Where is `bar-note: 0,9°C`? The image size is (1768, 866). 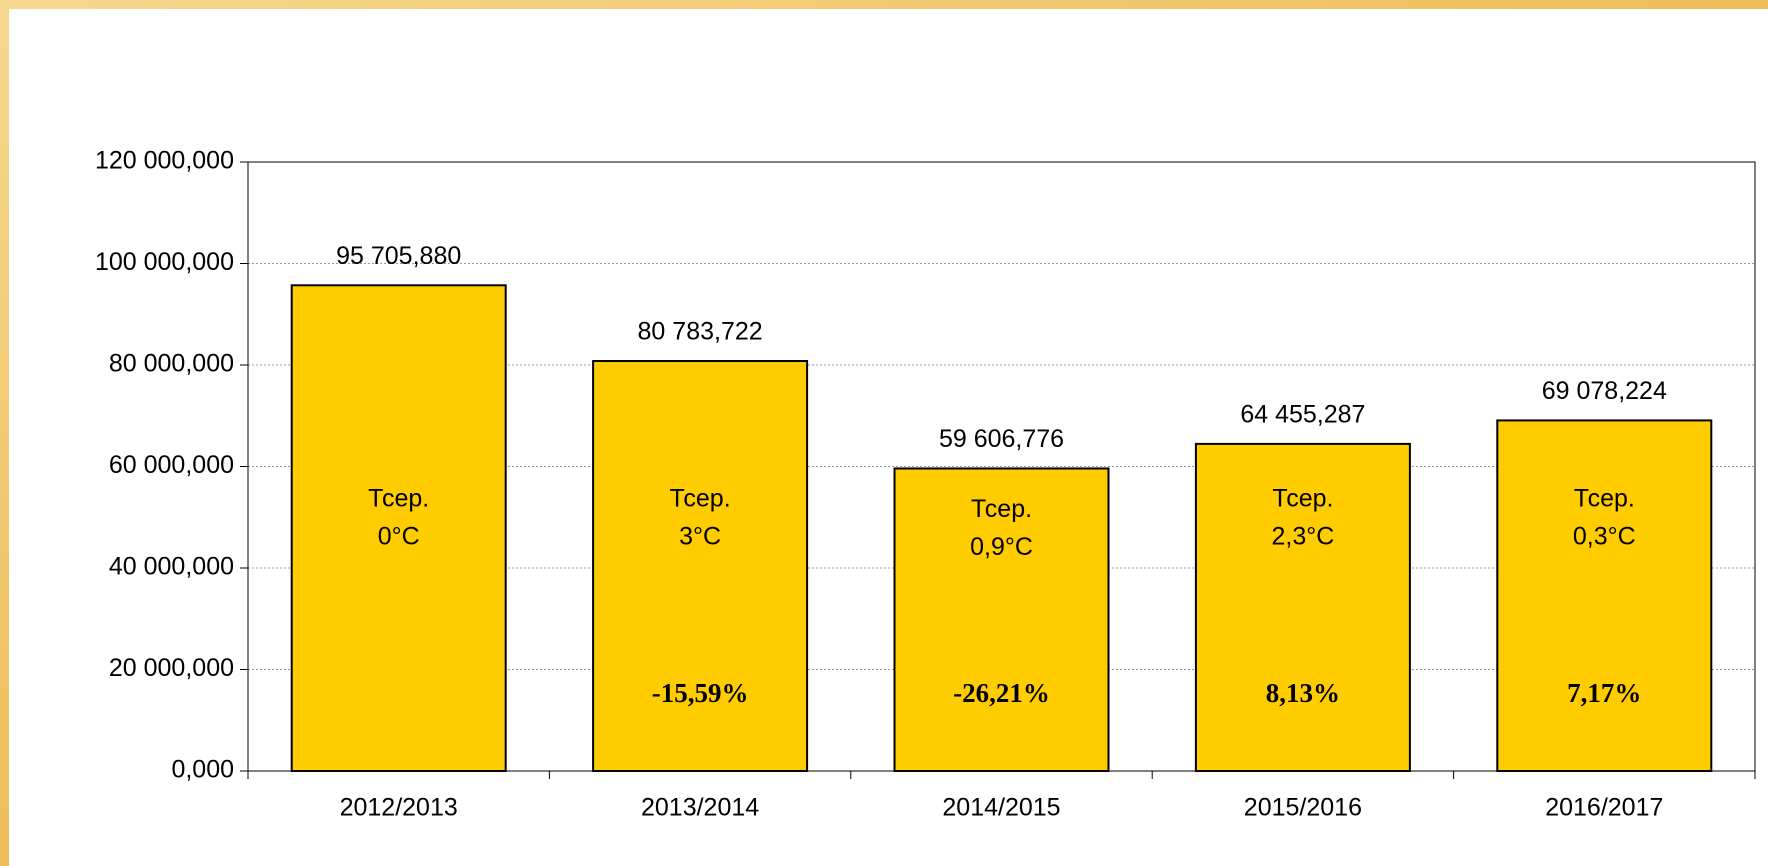 bar-note: 0,9°C is located at coordinates (1001, 547).